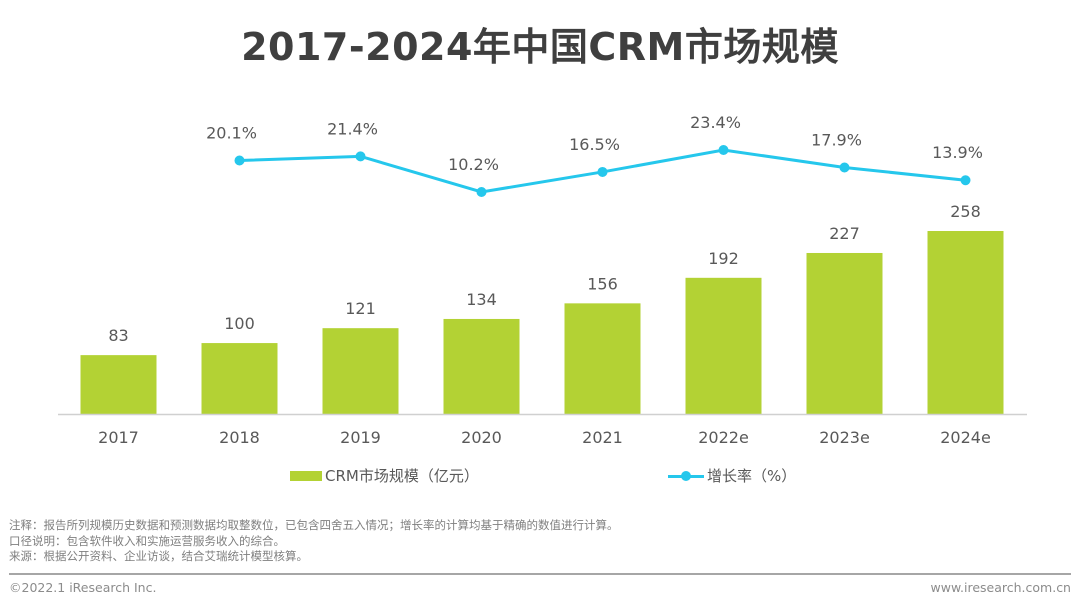 The height and width of the screenshot is (608, 1080). Describe the element at coordinates (752, 476) in the screenshot. I see `legend-label-growth-rate: 增长率（%）` at that location.